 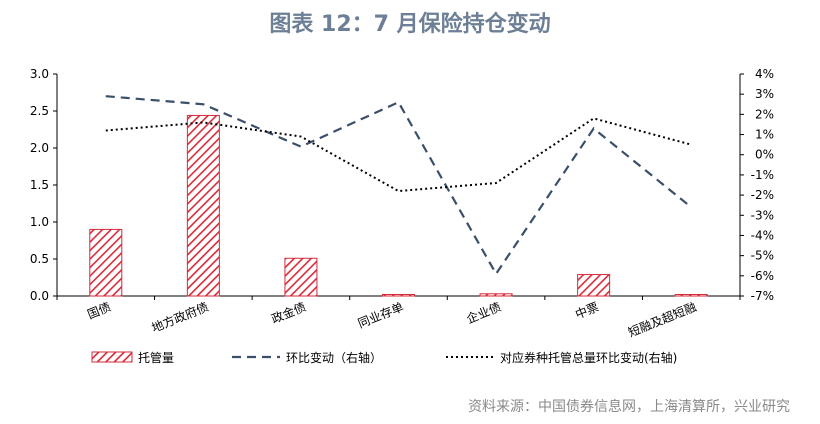 What do you see at coordinates (99, 311) in the screenshot?
I see `x-tick-label: 国债` at bounding box center [99, 311].